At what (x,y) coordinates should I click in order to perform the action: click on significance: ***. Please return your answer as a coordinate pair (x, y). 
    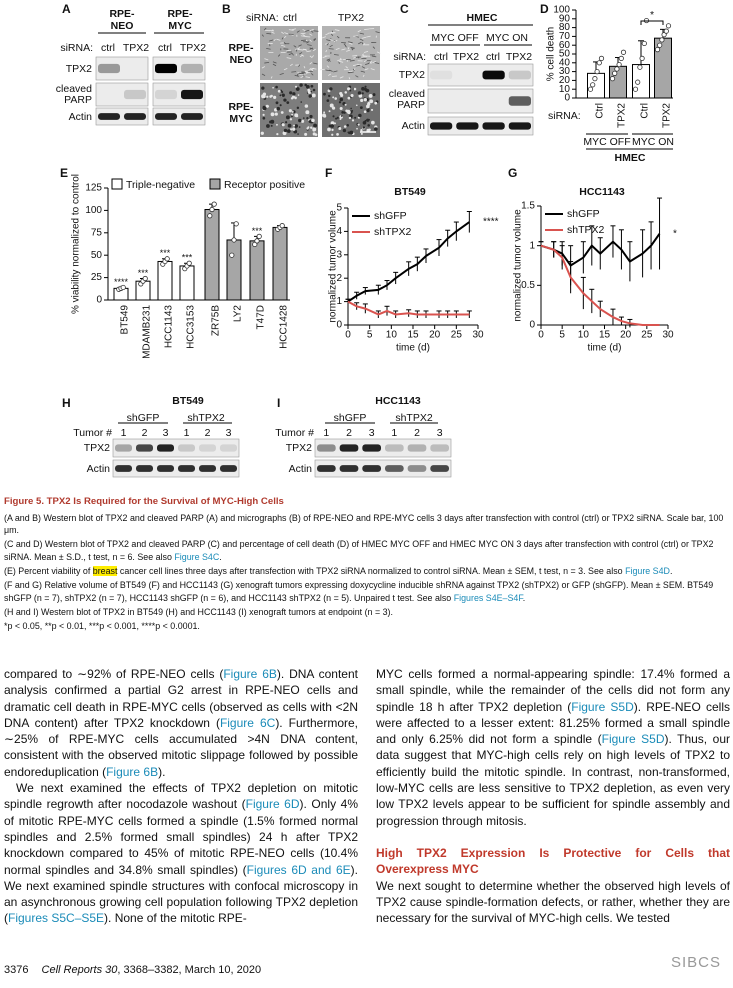
    Looking at the image, I should click on (257, 231).